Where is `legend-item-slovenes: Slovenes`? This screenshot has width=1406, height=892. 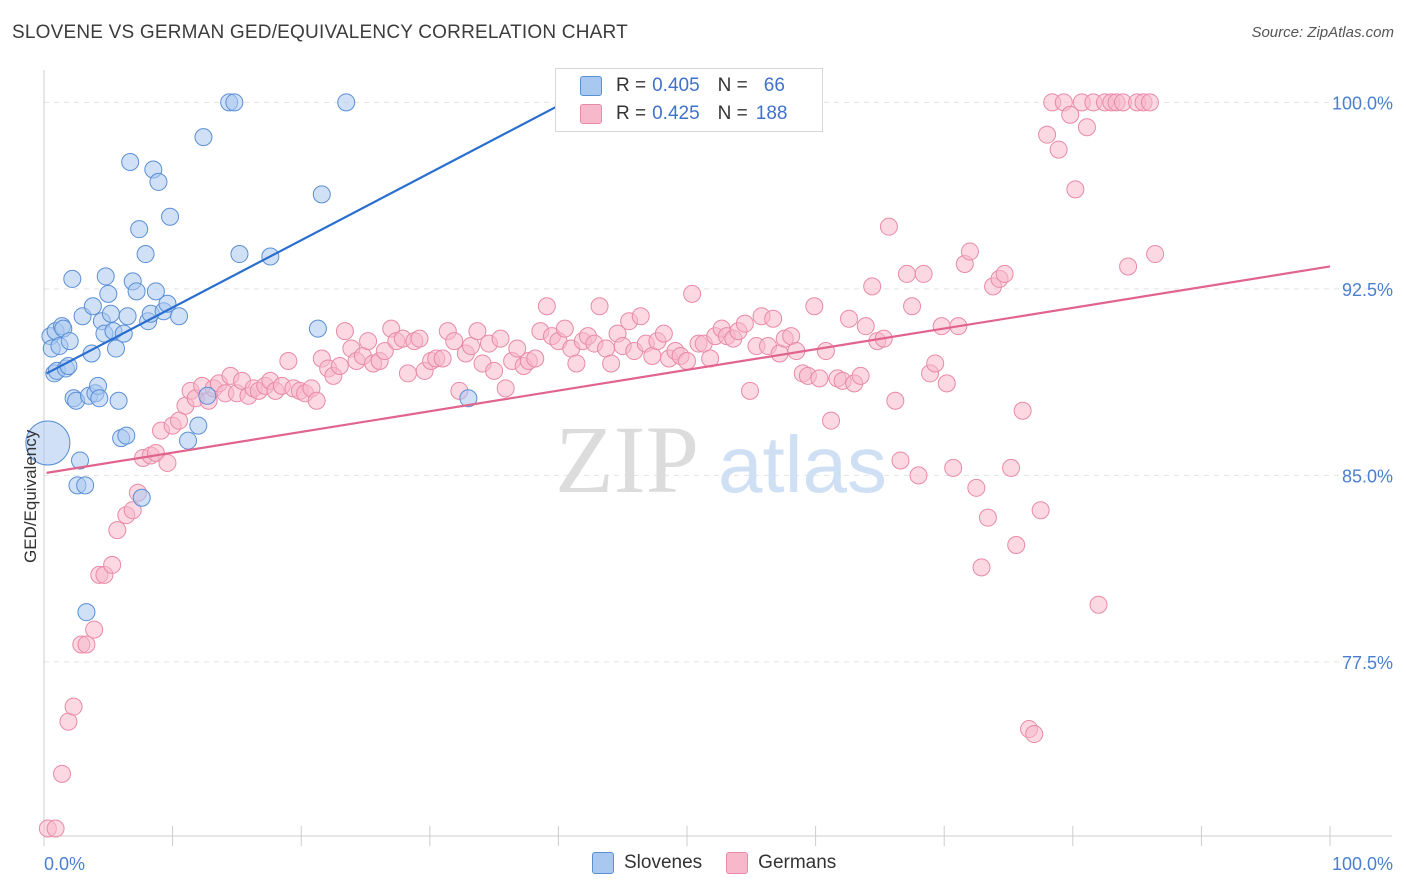
legend-item-slovenes: Slovenes is located at coordinates (647, 863).